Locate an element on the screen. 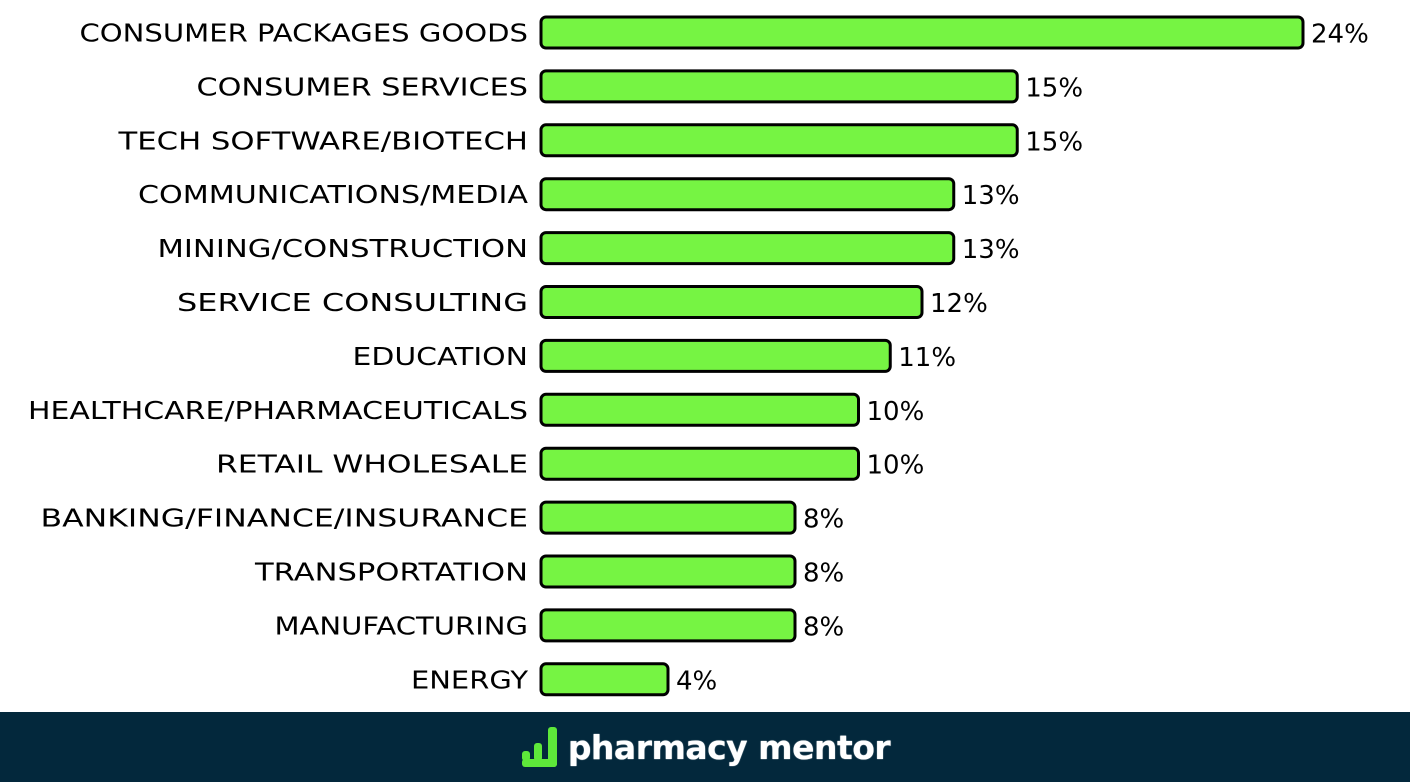  category-label: COMMUNICATIONS/MEDIA is located at coordinates (333, 194).